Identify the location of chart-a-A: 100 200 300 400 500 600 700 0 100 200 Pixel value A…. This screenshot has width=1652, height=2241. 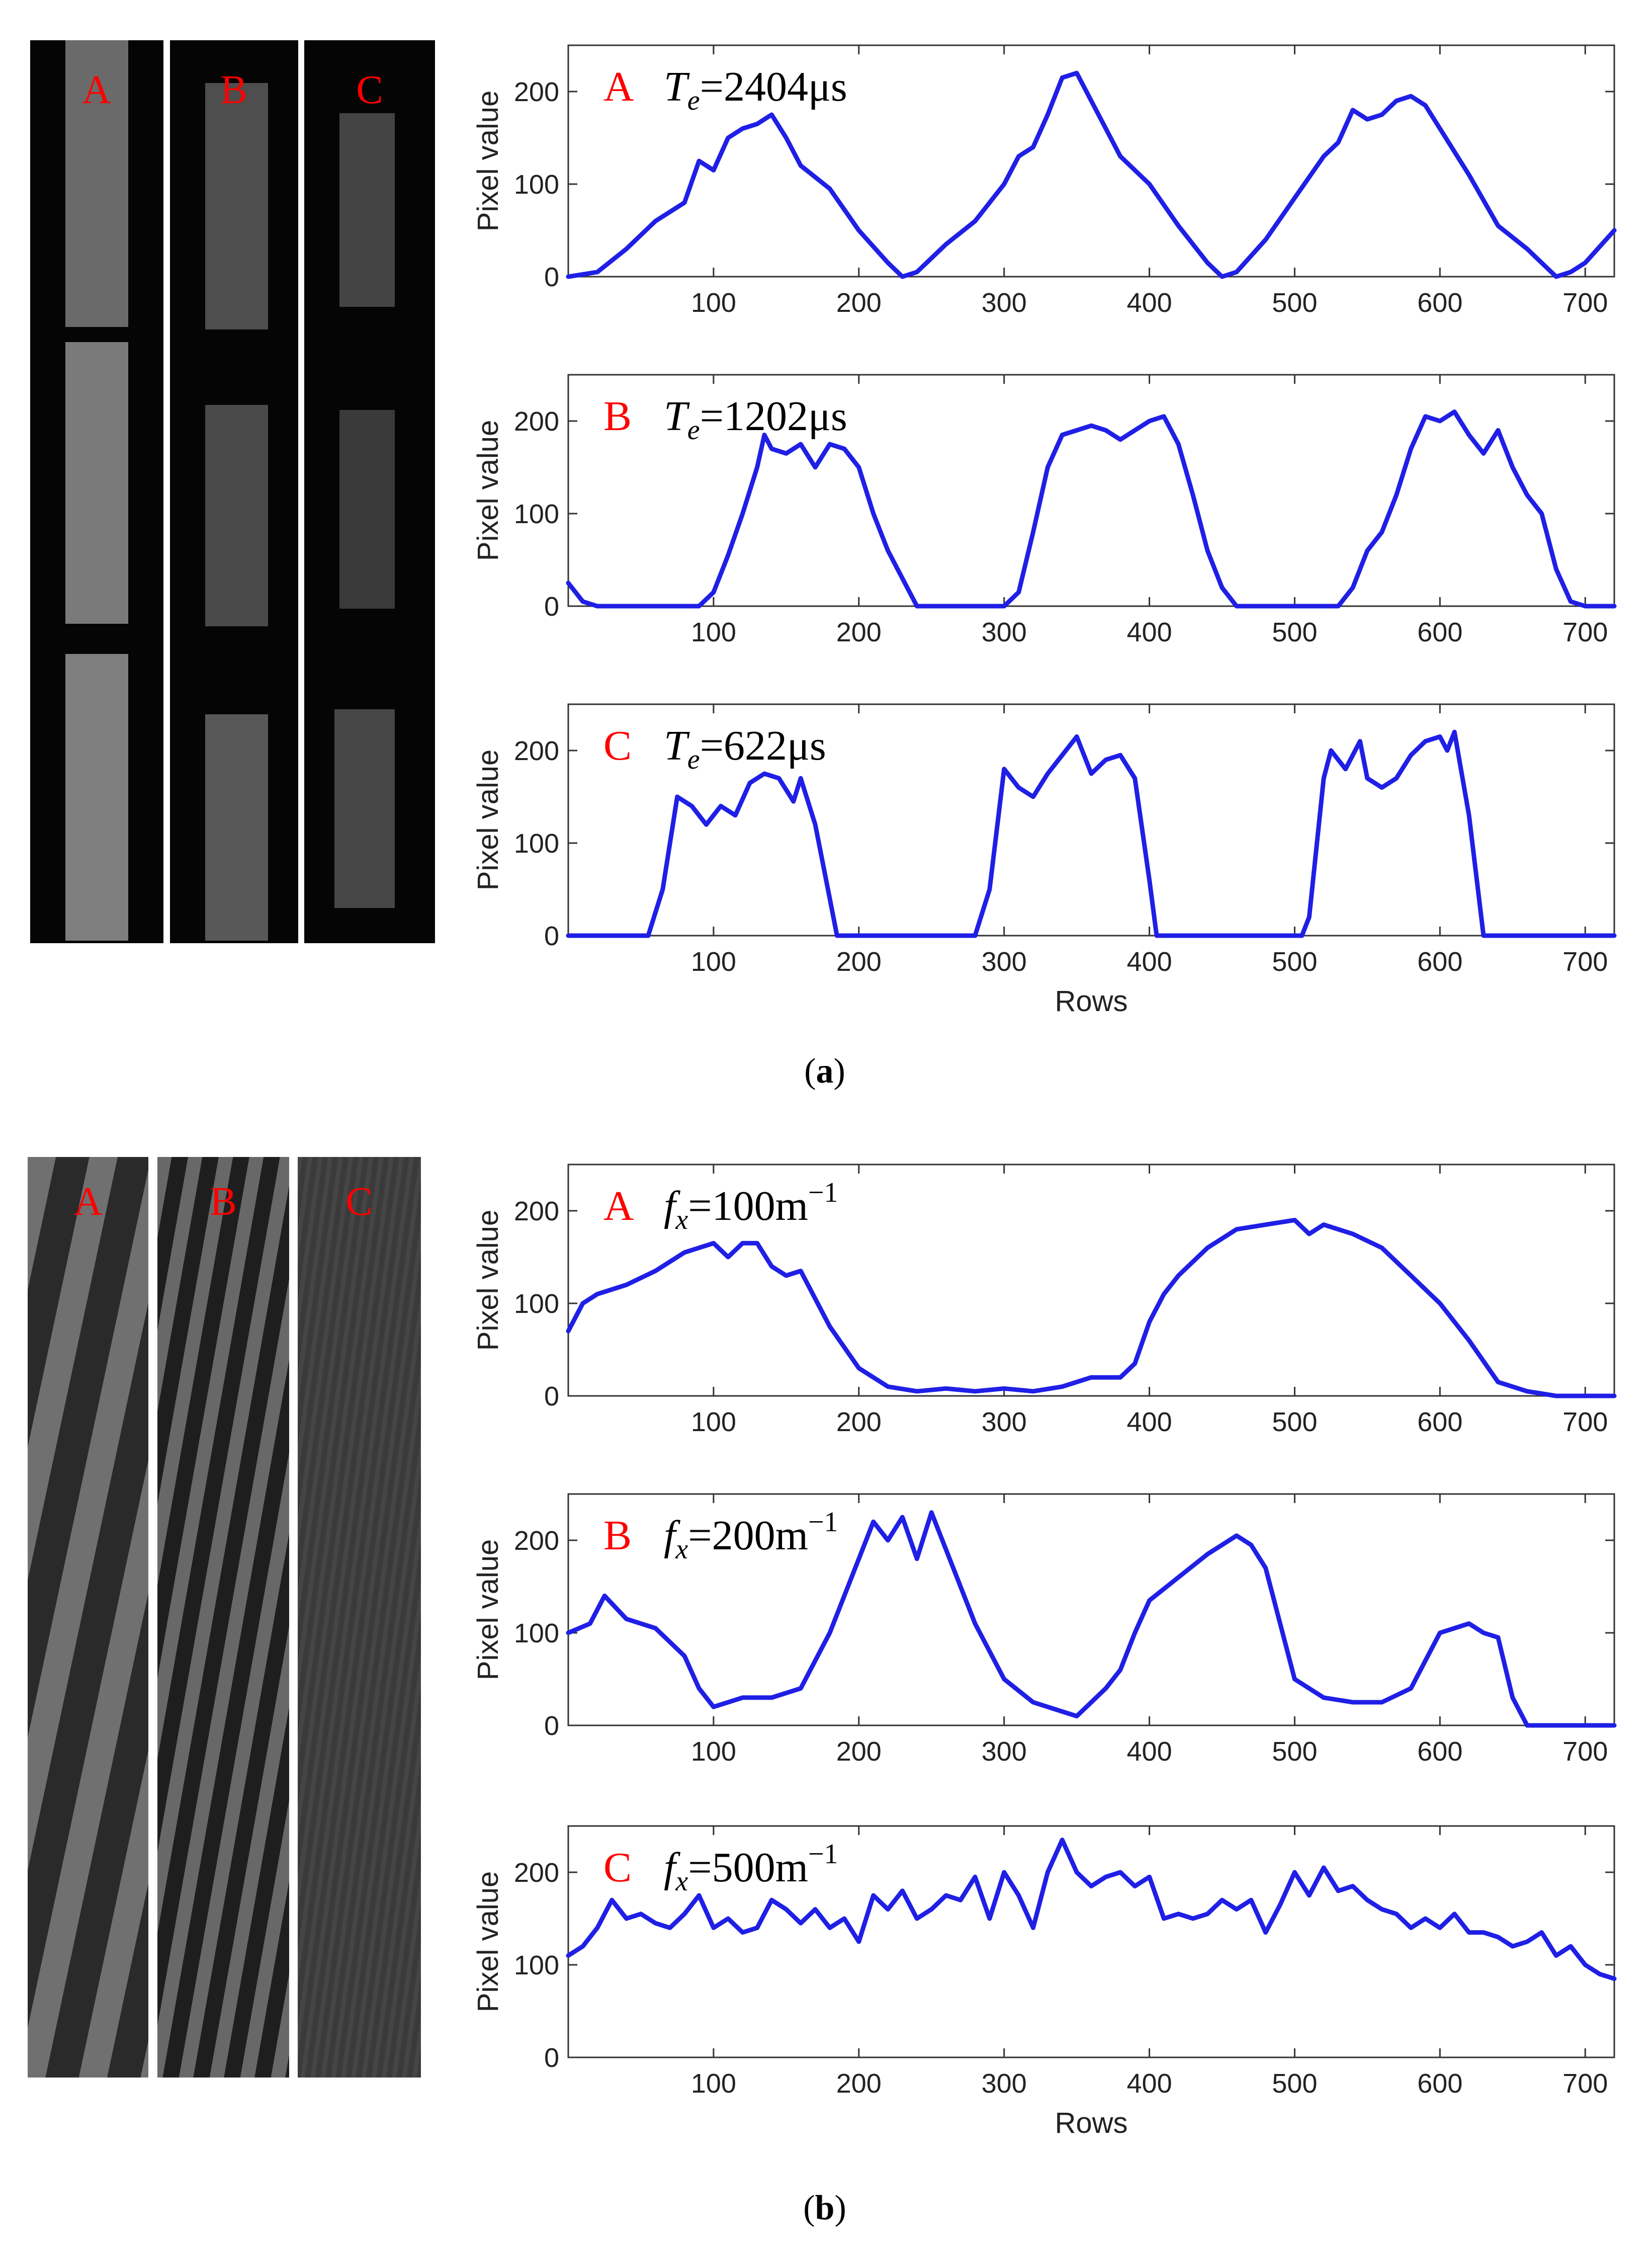
(1044, 181).